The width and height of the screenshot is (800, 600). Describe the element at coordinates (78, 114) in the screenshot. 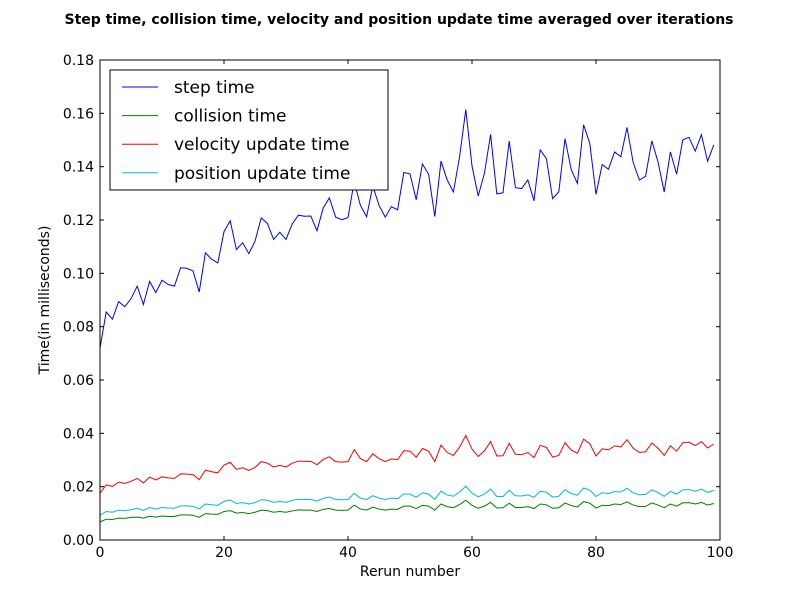

I see `y-tick-label: 0.16` at that location.